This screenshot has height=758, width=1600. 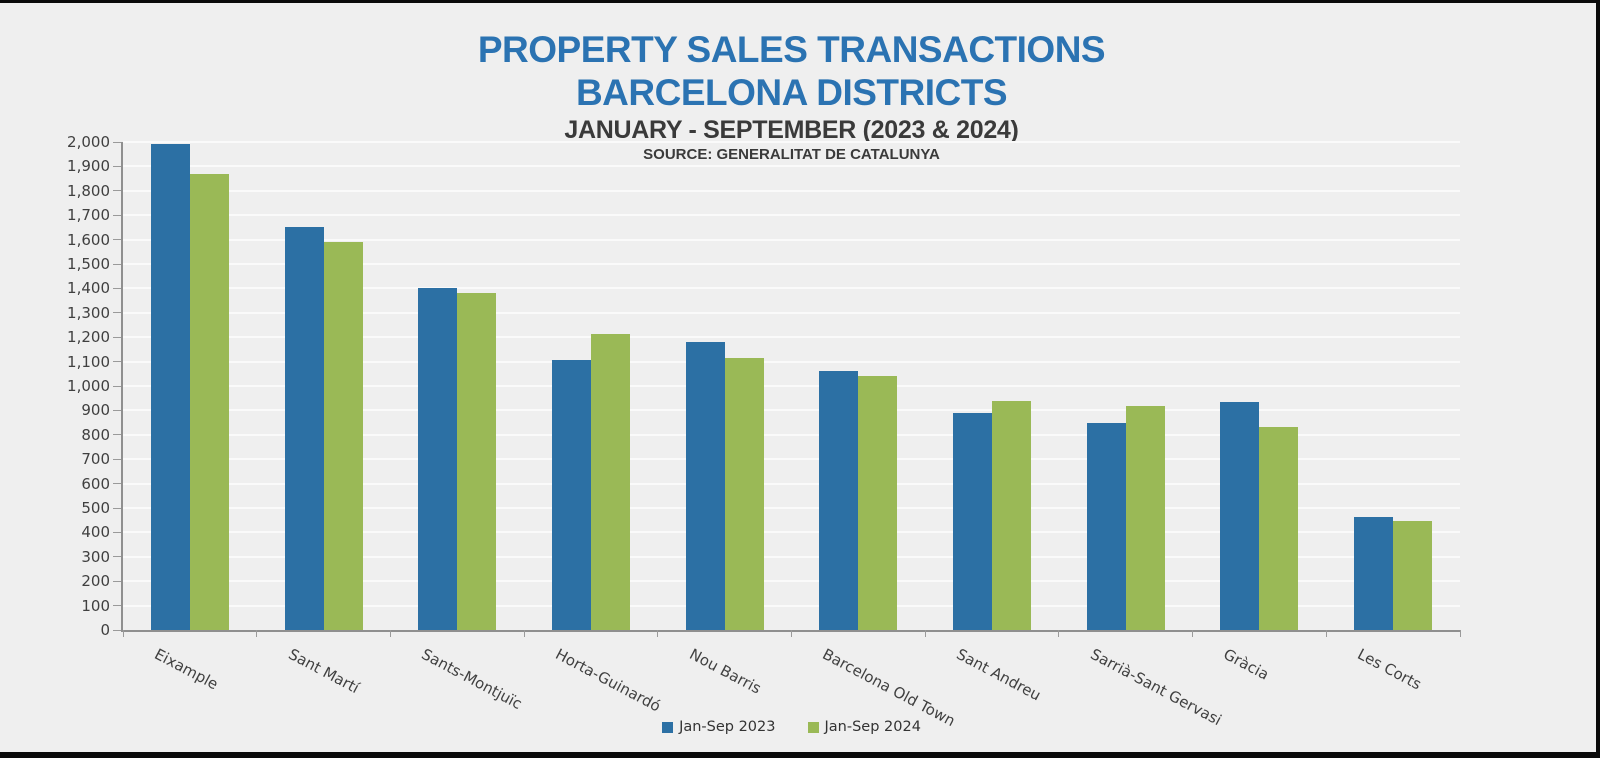 I want to click on y-tick-label-400: 400, so click(x=95, y=532).